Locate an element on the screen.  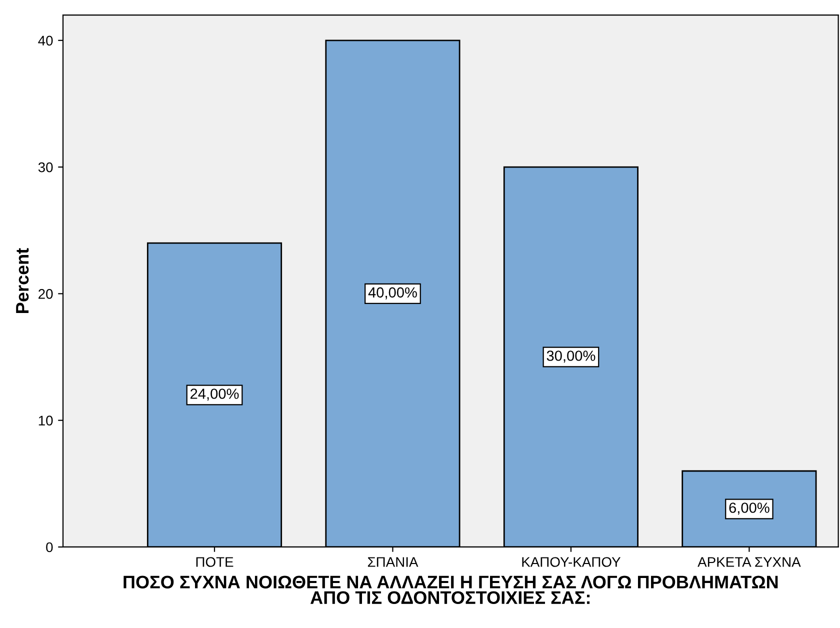
data-label: 6,00% is located at coordinates (749, 508).